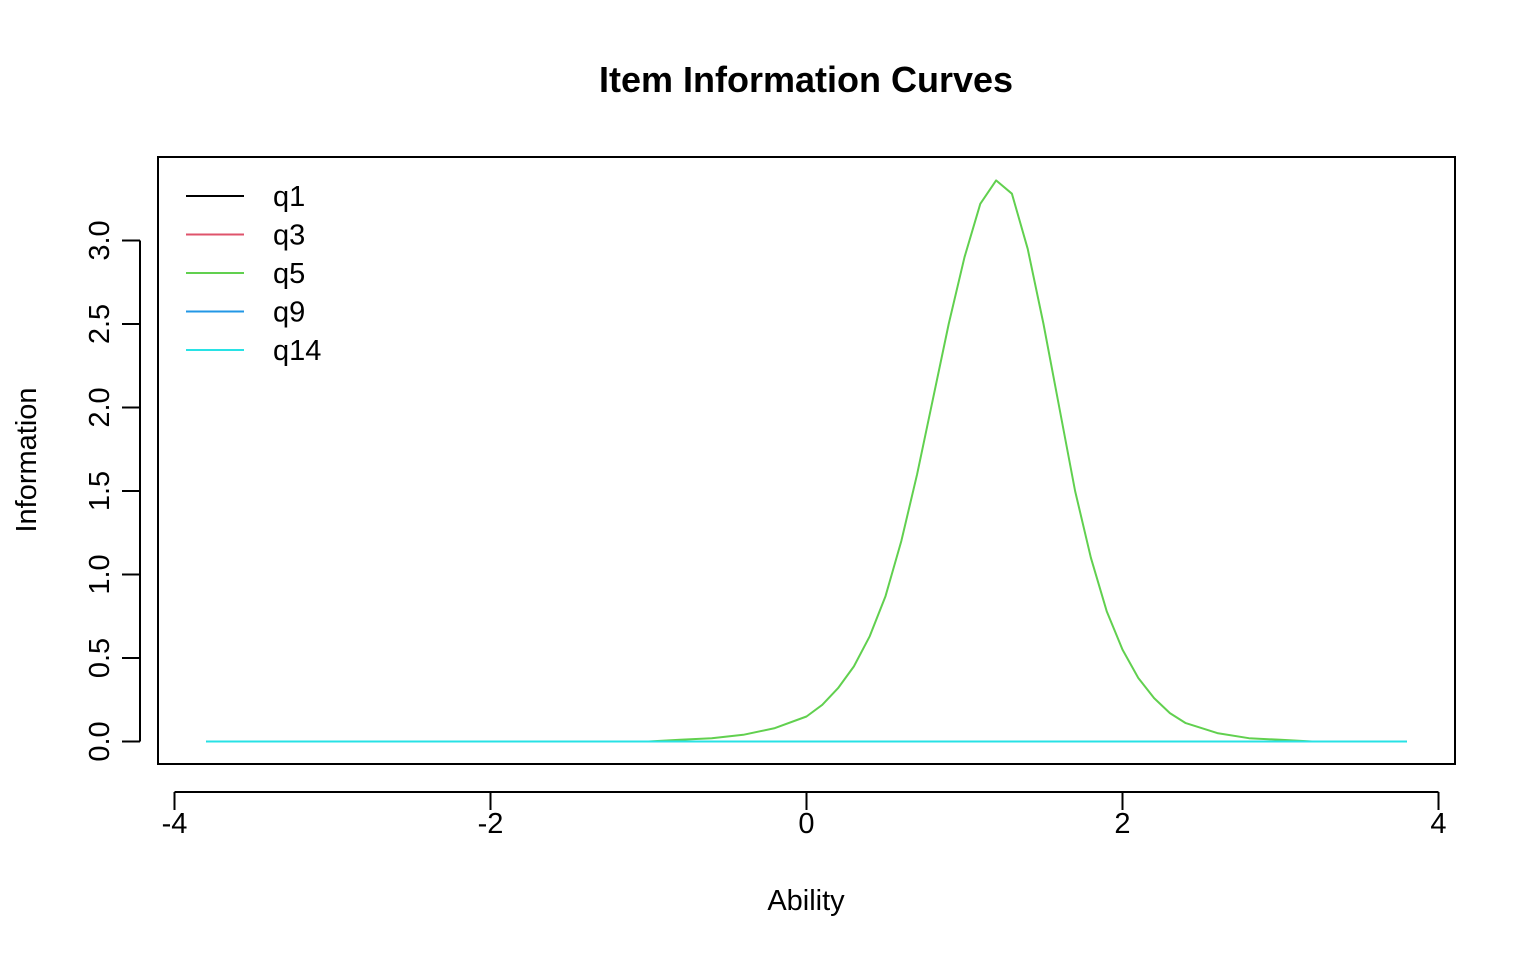 This screenshot has width=1536, height=960. What do you see at coordinates (491, 824) in the screenshot?
I see `x-tick-label: -2` at bounding box center [491, 824].